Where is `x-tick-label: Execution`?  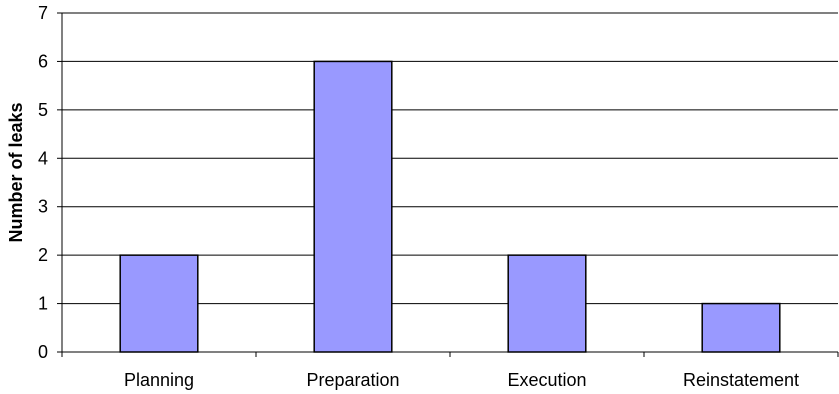
x-tick-label: Execution is located at coordinates (546, 380).